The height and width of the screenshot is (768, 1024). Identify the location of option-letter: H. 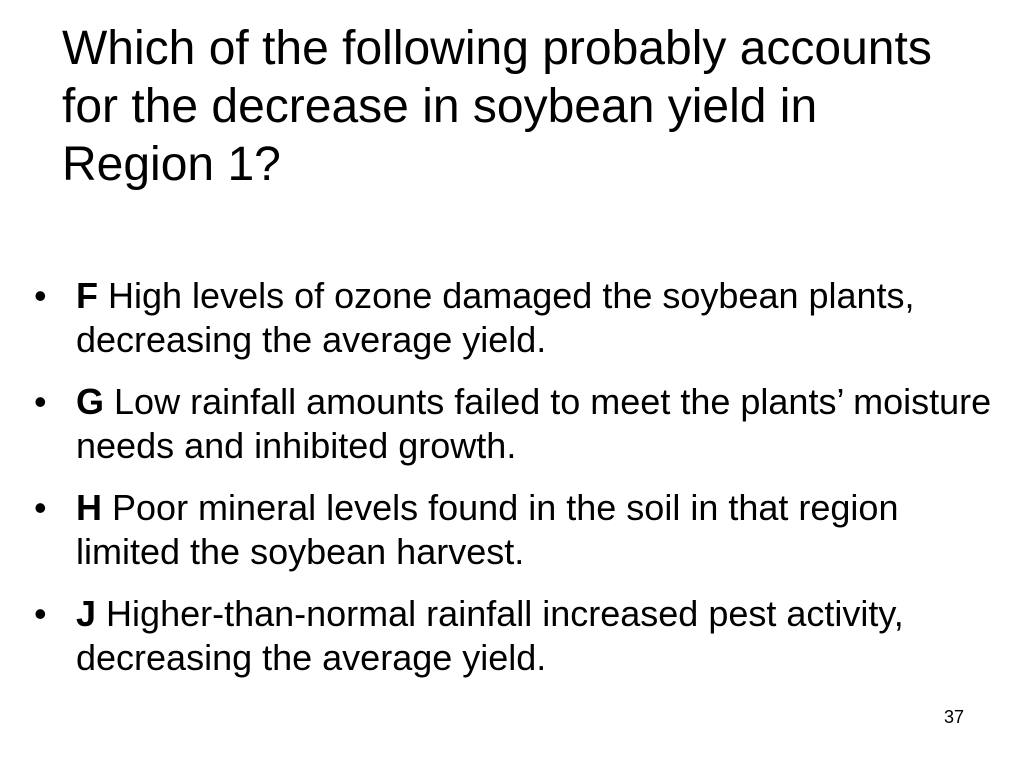
(89, 507).